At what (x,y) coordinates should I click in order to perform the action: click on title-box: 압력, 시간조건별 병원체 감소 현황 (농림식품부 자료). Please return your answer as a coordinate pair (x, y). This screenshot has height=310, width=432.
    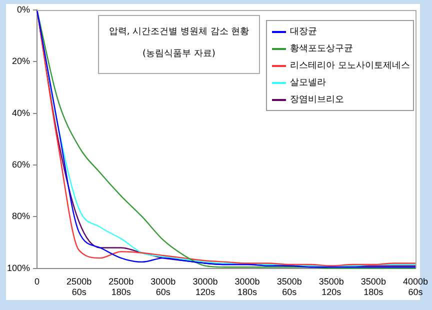
    Looking at the image, I should click on (179, 44).